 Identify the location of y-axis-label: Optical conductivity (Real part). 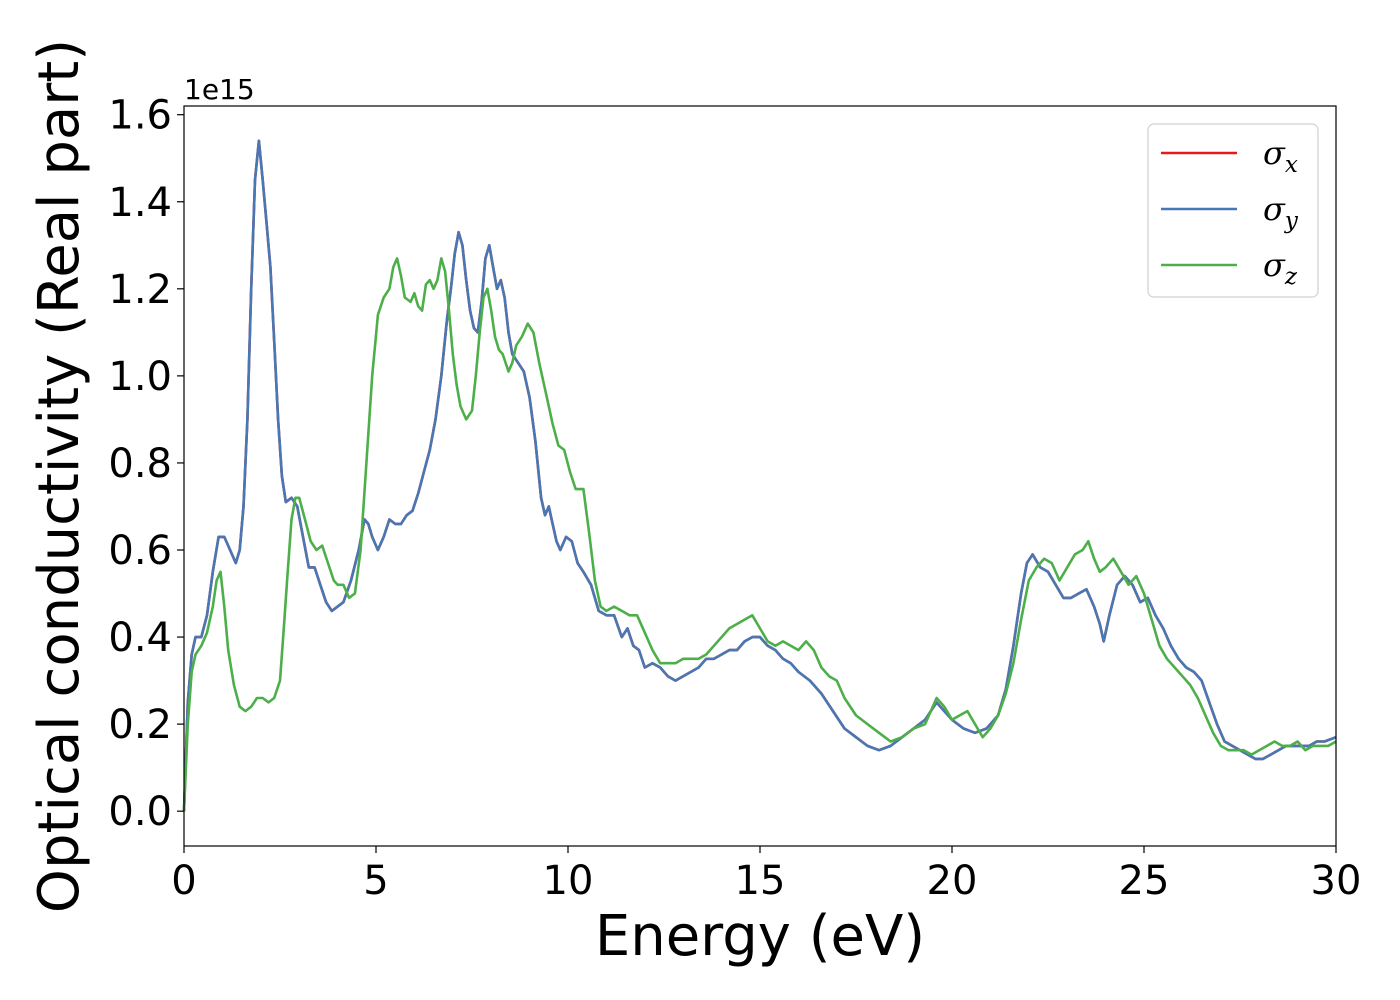
(59, 476).